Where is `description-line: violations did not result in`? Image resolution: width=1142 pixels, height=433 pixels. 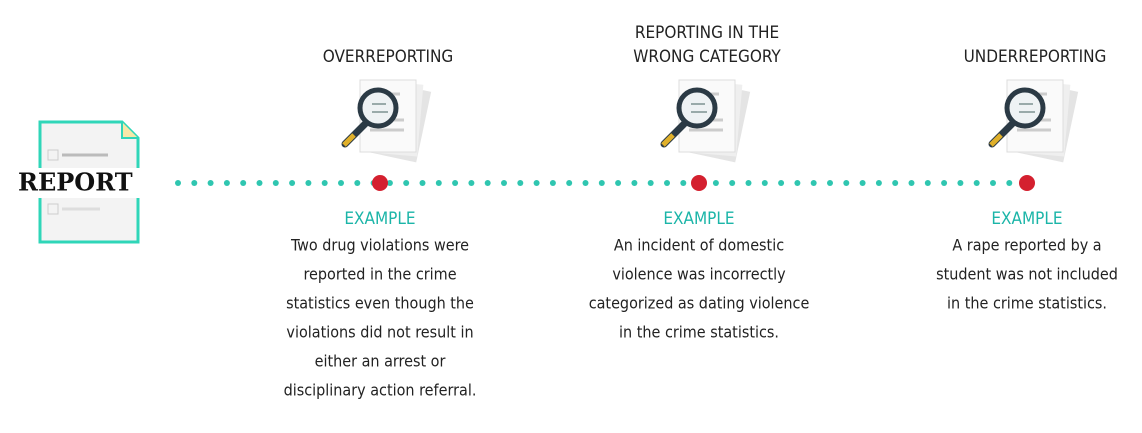 description-line: violations did not result in is located at coordinates (379, 332).